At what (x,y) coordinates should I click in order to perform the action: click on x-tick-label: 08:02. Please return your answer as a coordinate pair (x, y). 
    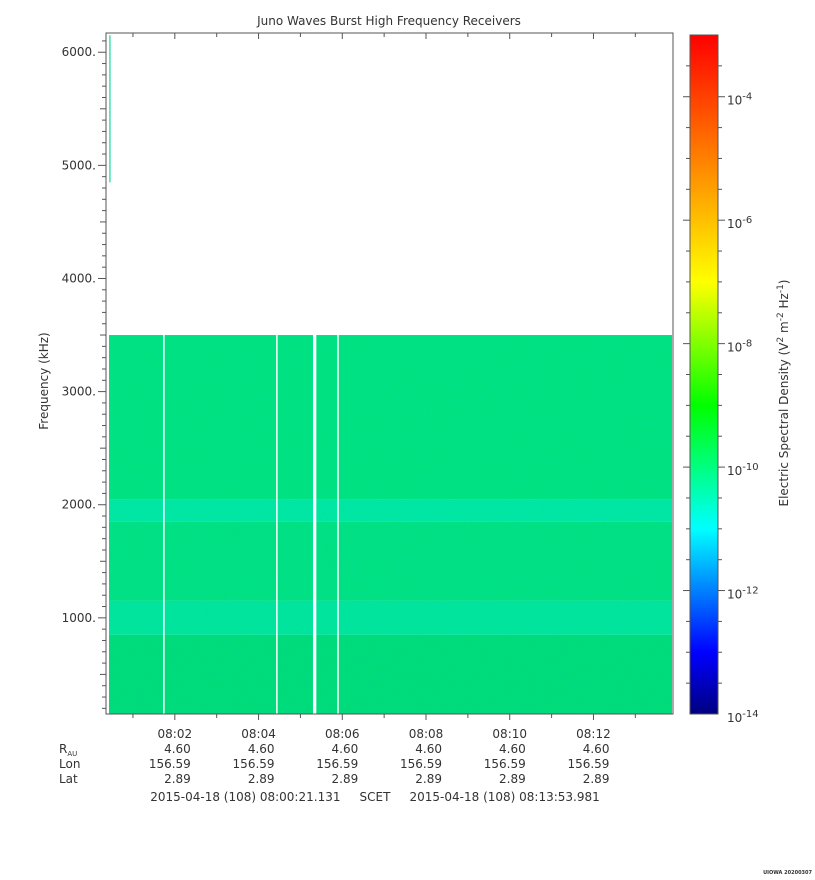
    Looking at the image, I should click on (175, 734).